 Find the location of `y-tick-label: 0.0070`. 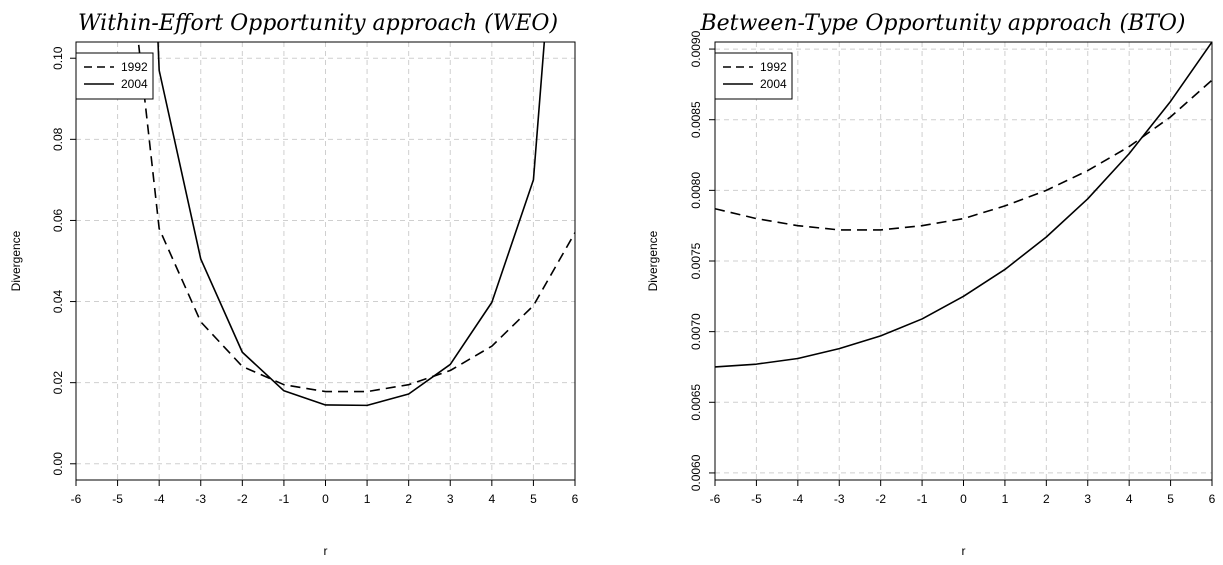

y-tick-label: 0.0070 is located at coordinates (696, 331).